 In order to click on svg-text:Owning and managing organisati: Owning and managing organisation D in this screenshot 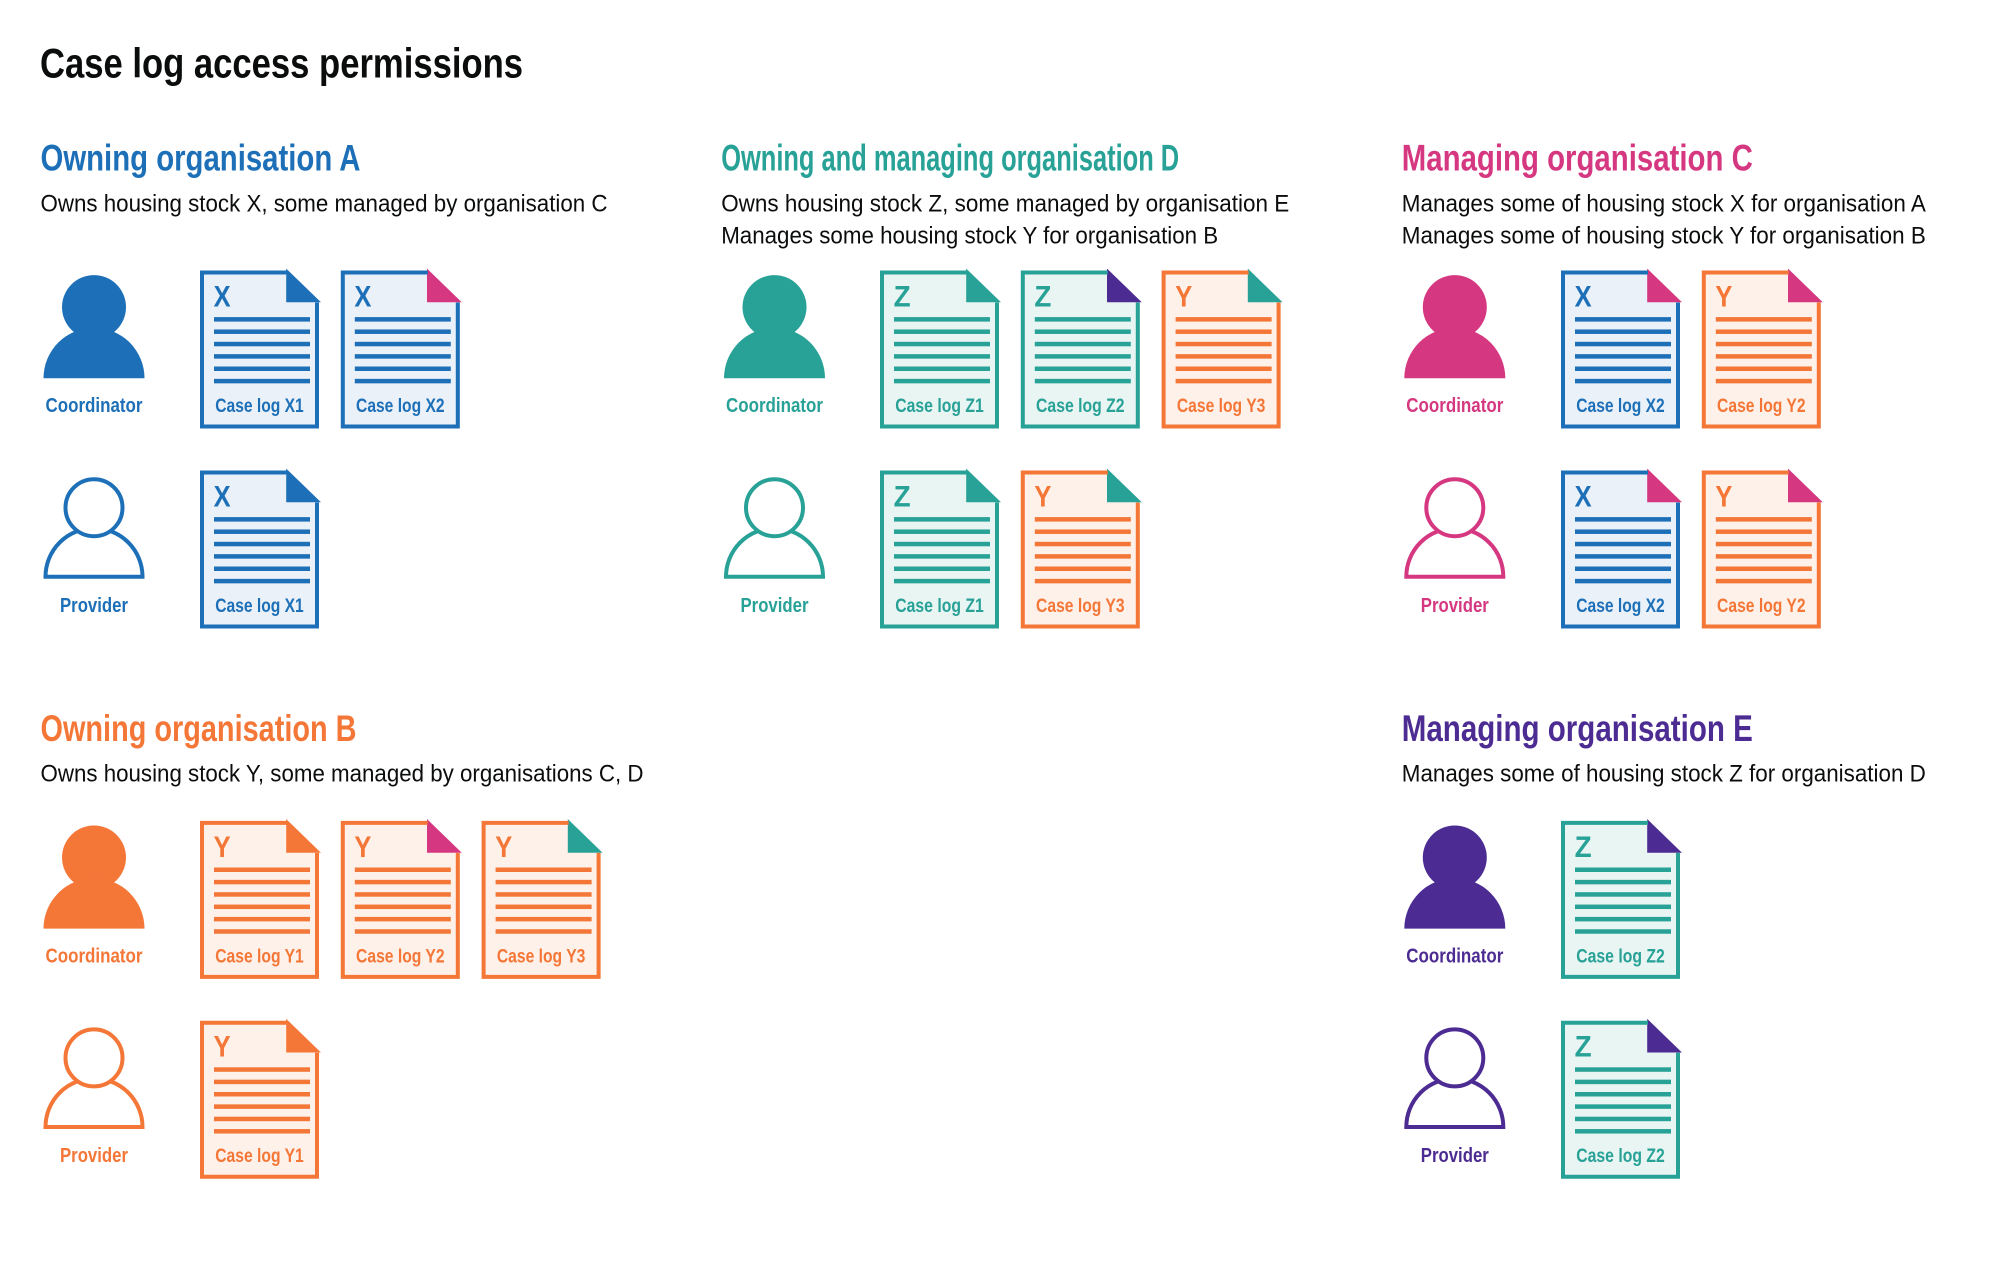, I will do `click(950, 158)`.